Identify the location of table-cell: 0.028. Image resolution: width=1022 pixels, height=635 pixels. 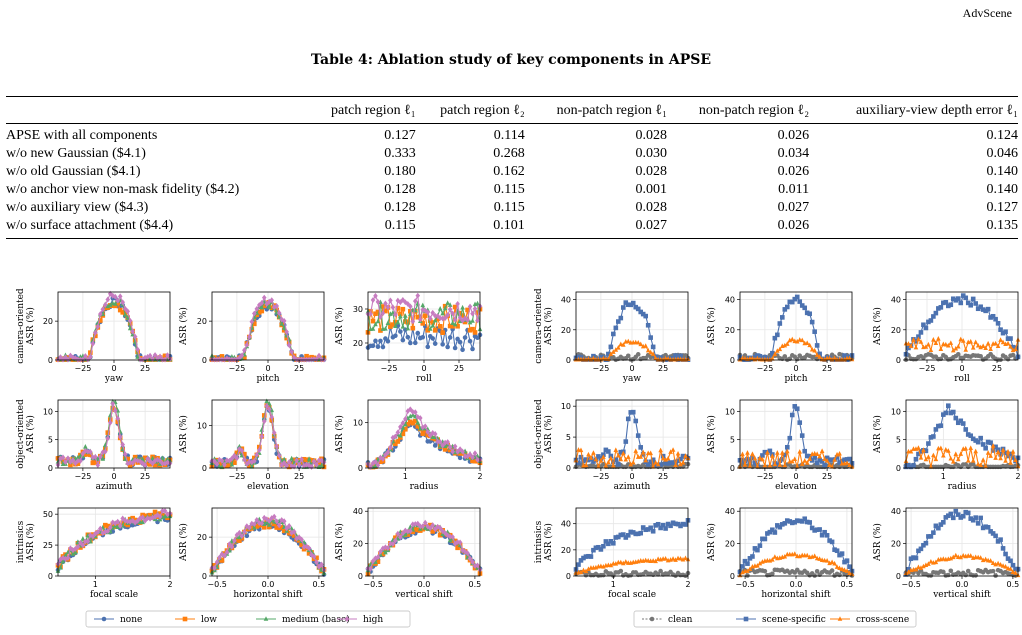
(651, 171).